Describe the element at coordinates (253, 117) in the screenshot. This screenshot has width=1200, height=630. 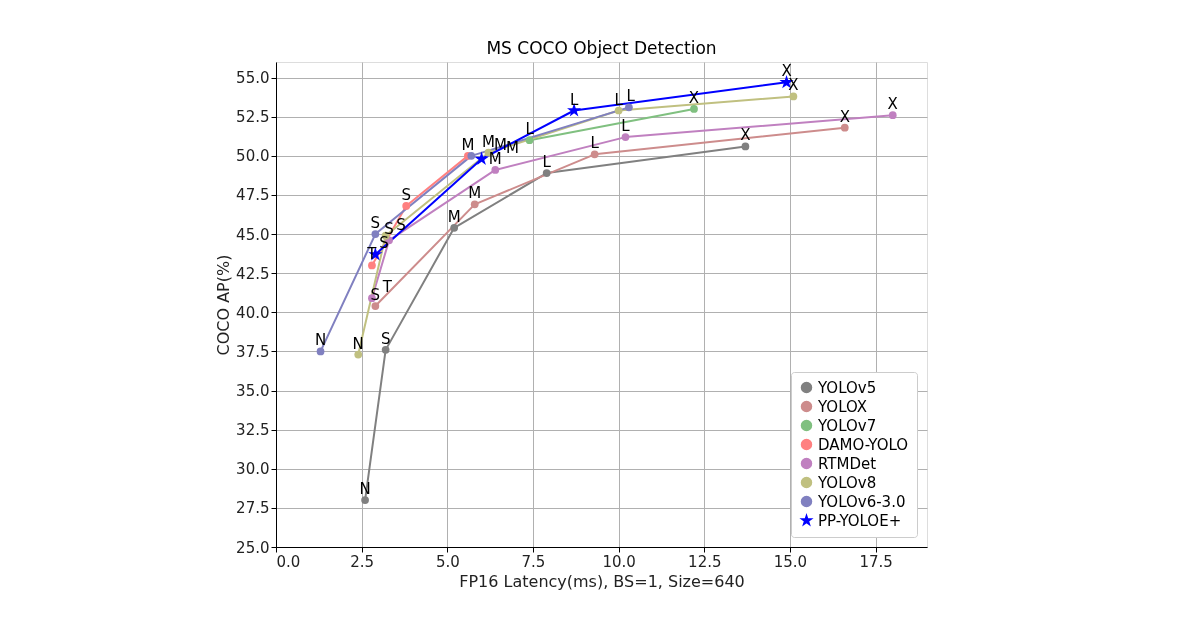
I see `y-tick-label: 52.5` at that location.